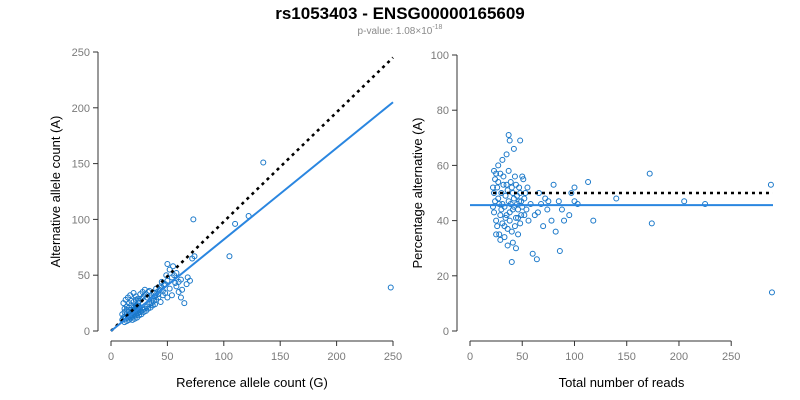 The width and height of the screenshot is (800, 400). I want to click on y-tick-label: 40, so click(443, 222).